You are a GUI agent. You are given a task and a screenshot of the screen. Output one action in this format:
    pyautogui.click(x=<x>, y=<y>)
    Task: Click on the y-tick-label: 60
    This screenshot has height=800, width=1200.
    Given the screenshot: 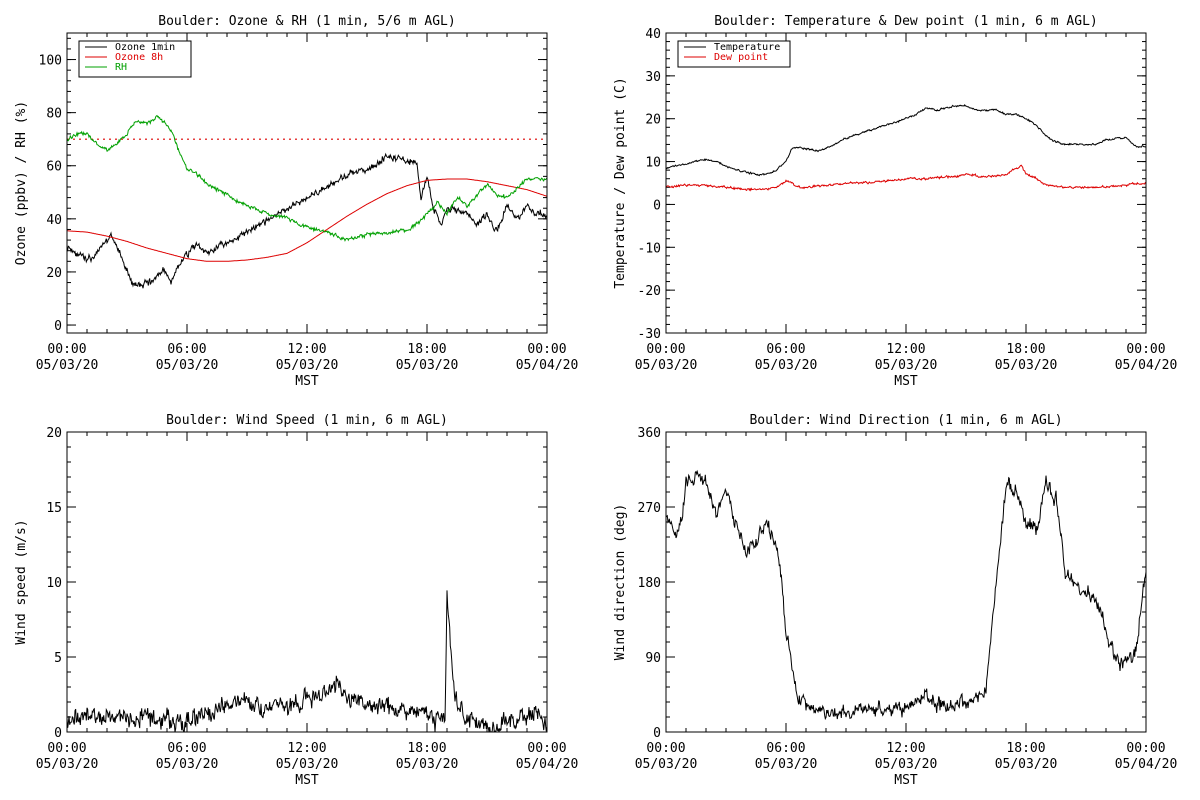 What is the action you would take?
    pyautogui.click(x=54, y=167)
    